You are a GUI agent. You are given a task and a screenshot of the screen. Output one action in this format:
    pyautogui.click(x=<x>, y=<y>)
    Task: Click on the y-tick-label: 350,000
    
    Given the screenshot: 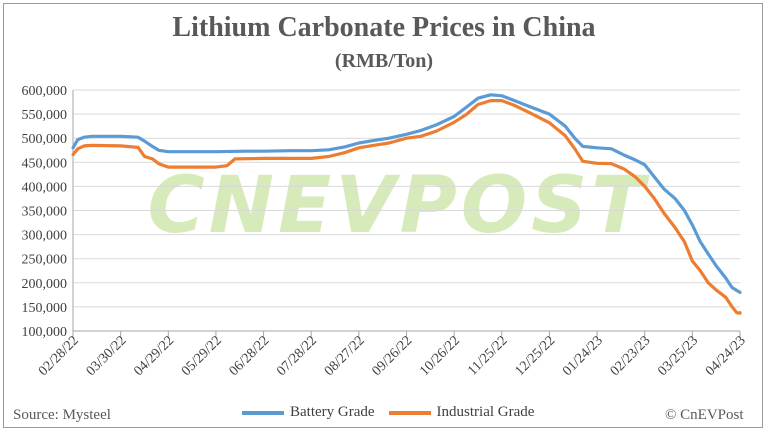 What is the action you would take?
    pyautogui.click(x=45, y=212)
    